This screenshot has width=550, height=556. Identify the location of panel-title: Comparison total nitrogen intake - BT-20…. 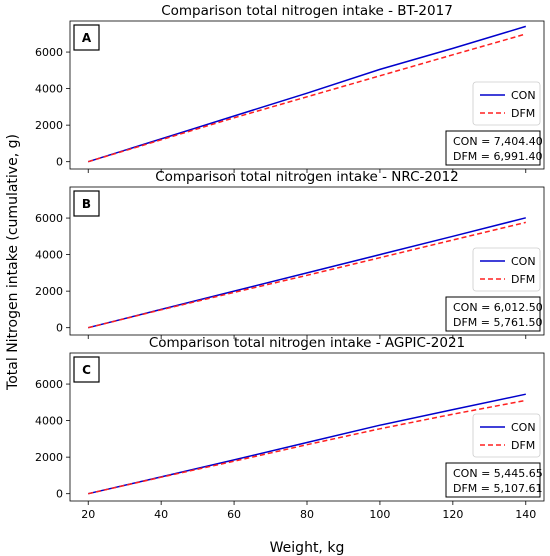
(307, 11).